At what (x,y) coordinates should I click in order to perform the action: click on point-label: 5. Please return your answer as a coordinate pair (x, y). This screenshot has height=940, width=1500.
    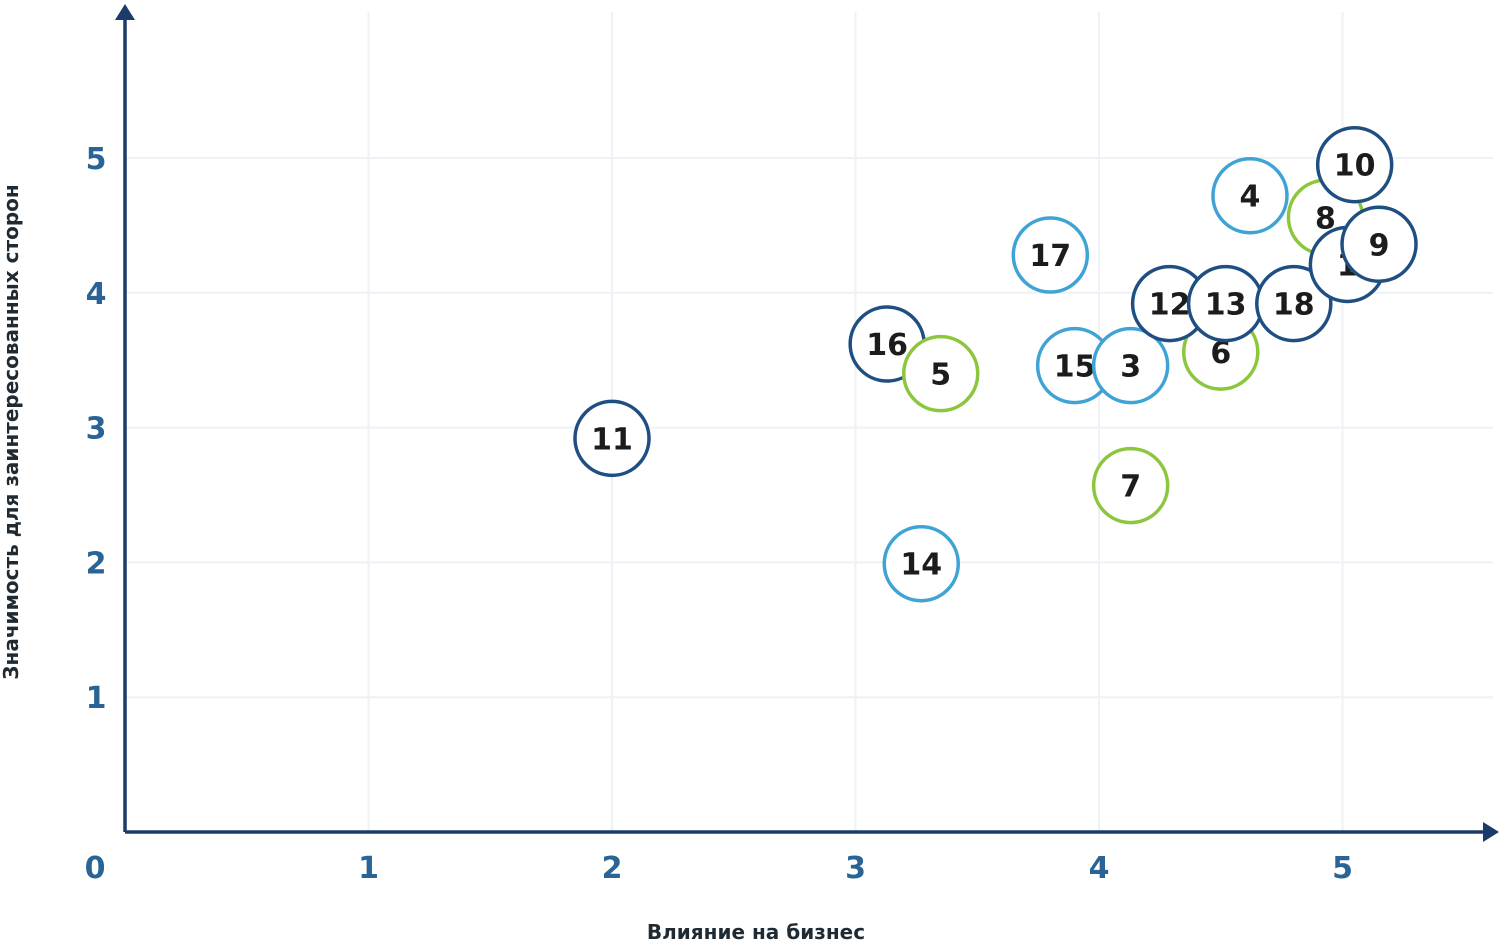
    Looking at the image, I should click on (940, 375).